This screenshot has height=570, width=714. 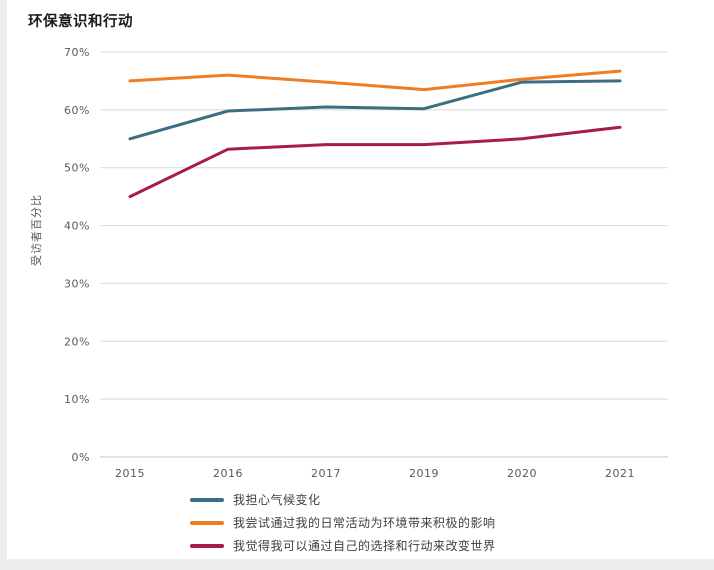 What do you see at coordinates (3, 285) in the screenshot?
I see `page-edge-left` at bounding box center [3, 285].